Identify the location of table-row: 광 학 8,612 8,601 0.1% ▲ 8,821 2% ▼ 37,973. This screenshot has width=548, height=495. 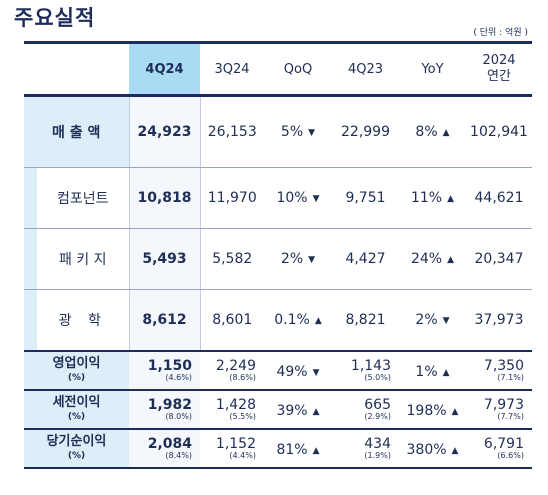
(278, 320).